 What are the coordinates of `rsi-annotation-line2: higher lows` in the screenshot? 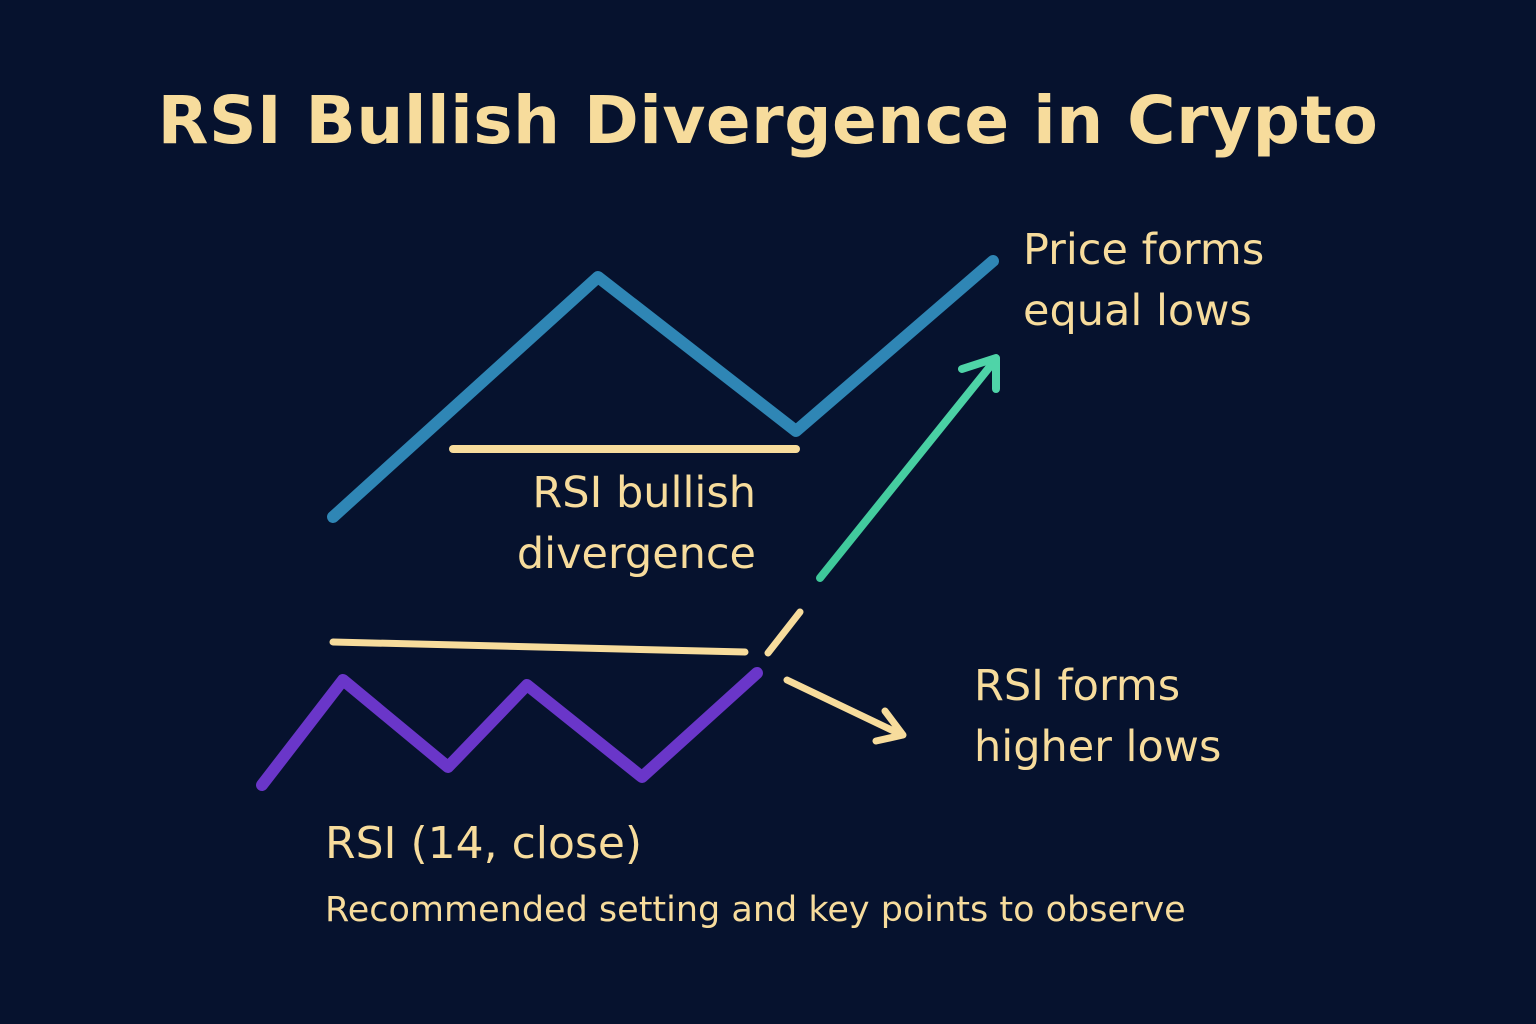 It's located at (1098, 747).